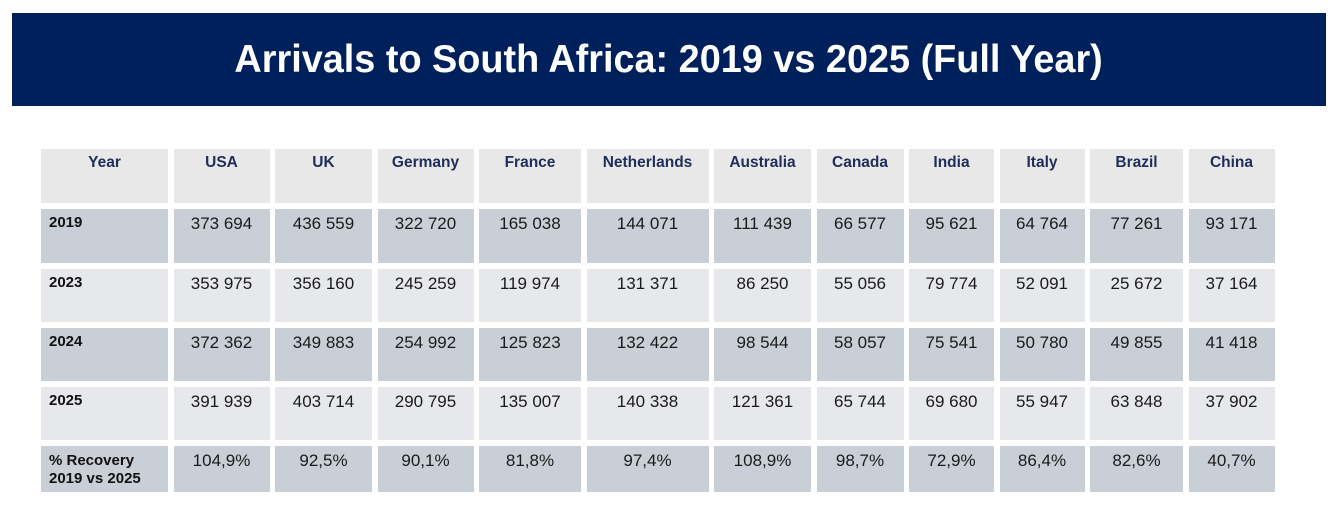 The width and height of the screenshot is (1338, 515). What do you see at coordinates (323, 354) in the screenshot?
I see `table-cell: 349 883` at bounding box center [323, 354].